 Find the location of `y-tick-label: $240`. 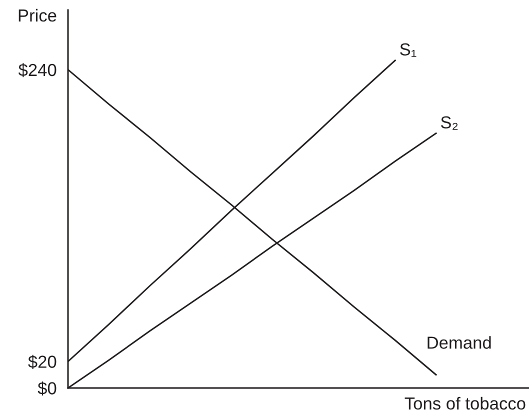

y-tick-label: $240 is located at coordinates (37, 70).